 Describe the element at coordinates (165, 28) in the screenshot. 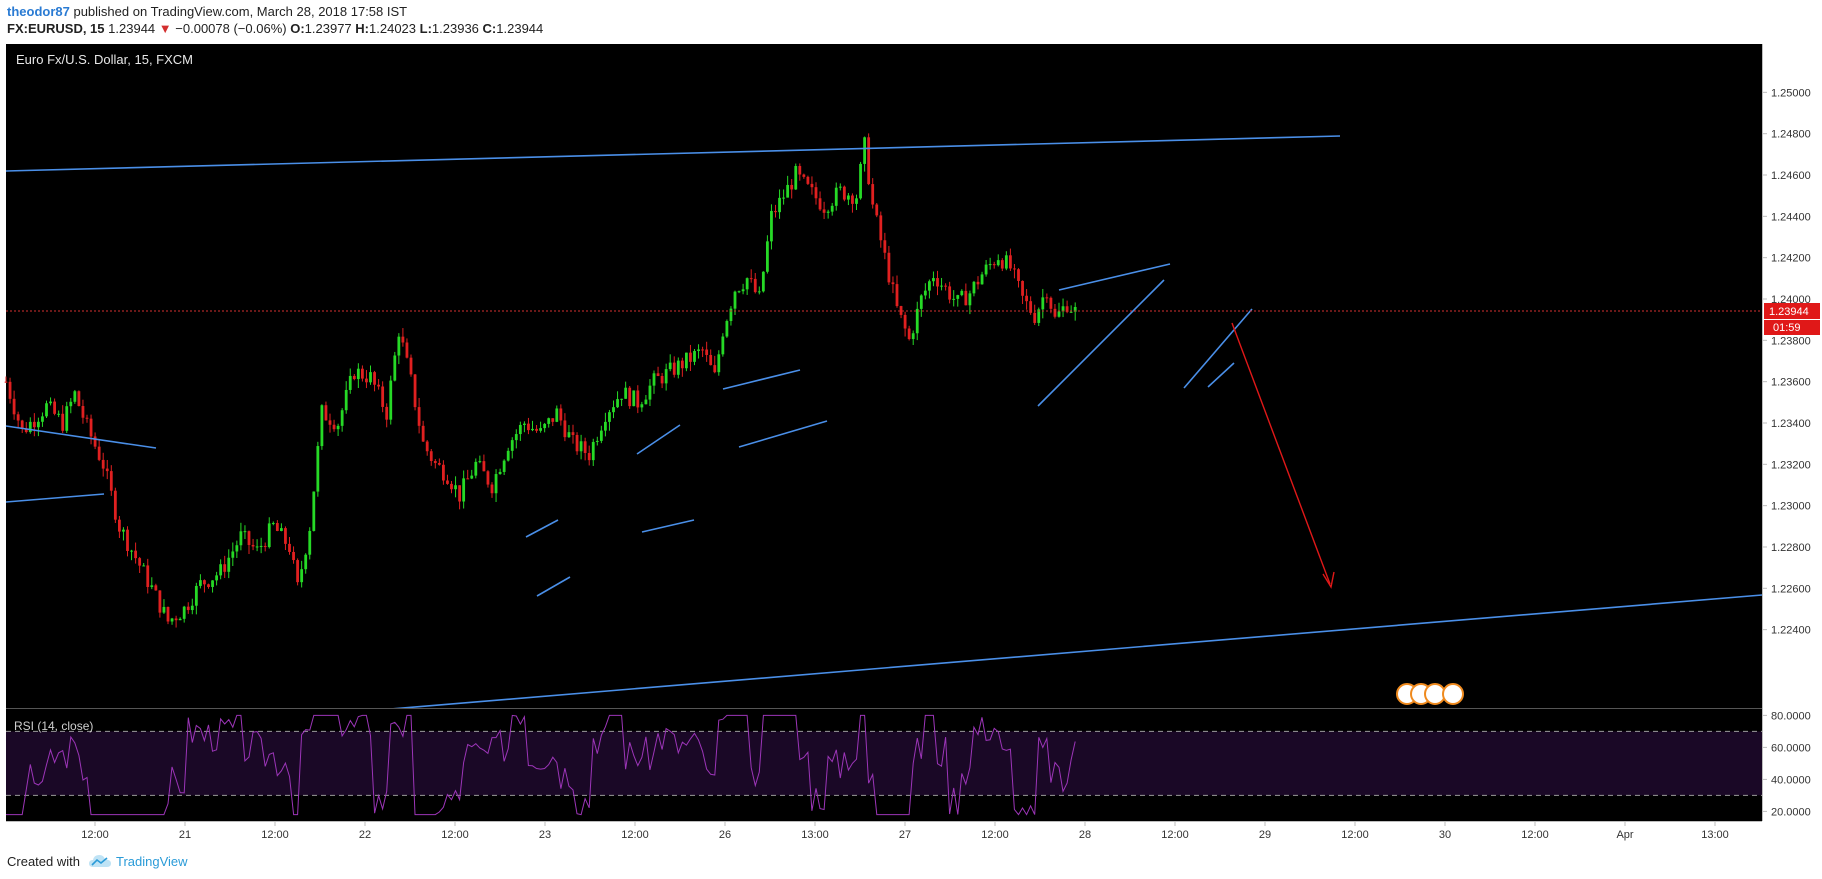

I see `down-arrow-icon: ▼` at that location.